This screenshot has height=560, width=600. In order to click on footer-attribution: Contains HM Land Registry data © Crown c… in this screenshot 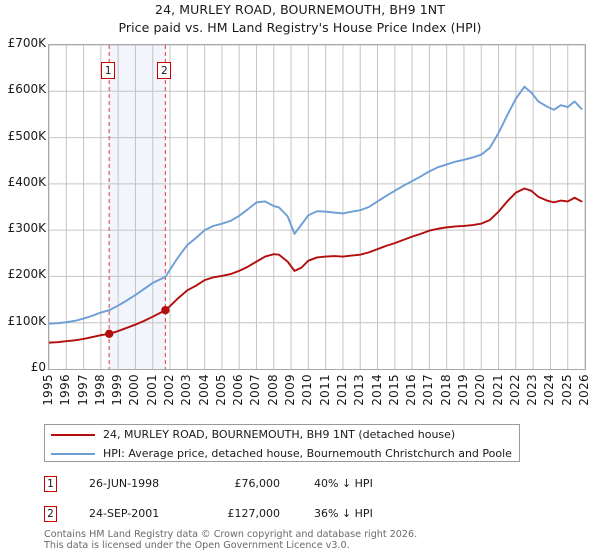, I will do `click(230, 540)`.